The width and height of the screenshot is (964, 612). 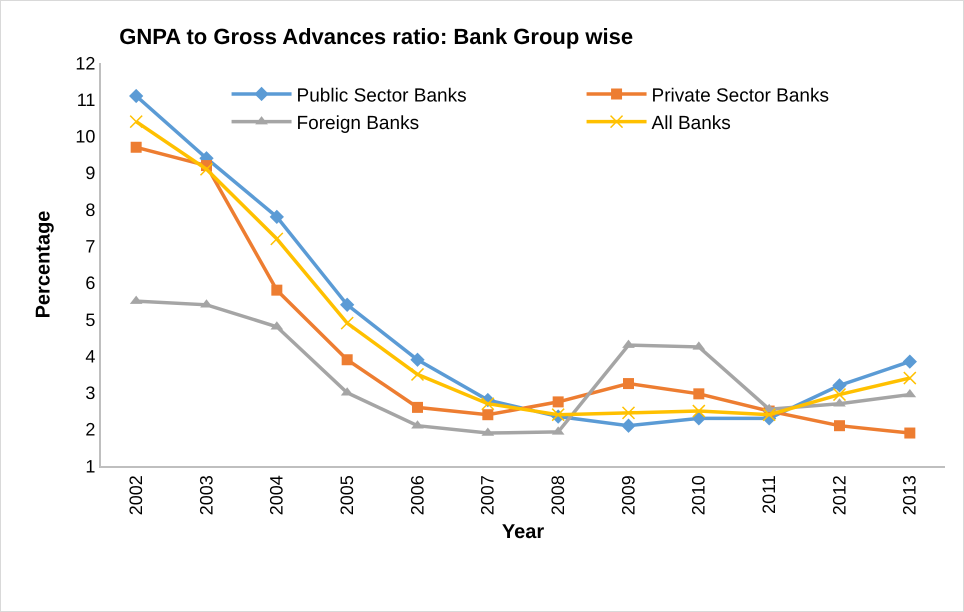 I want to click on x-tick-label: 2002, so click(x=136, y=495).